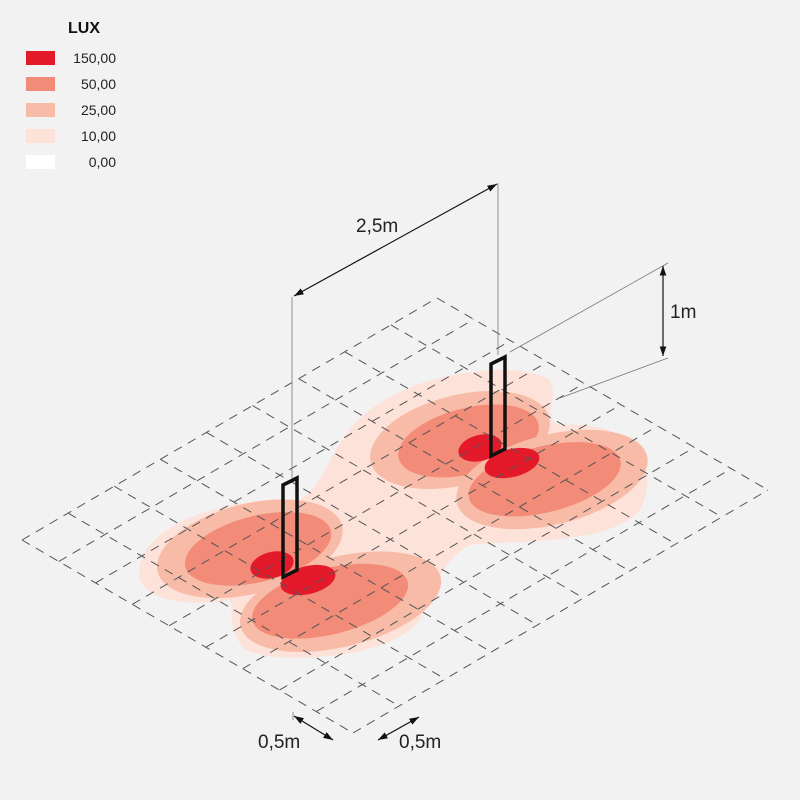  Describe the element at coordinates (98, 110) in the screenshot. I see `legend-value: 25,00` at that location.